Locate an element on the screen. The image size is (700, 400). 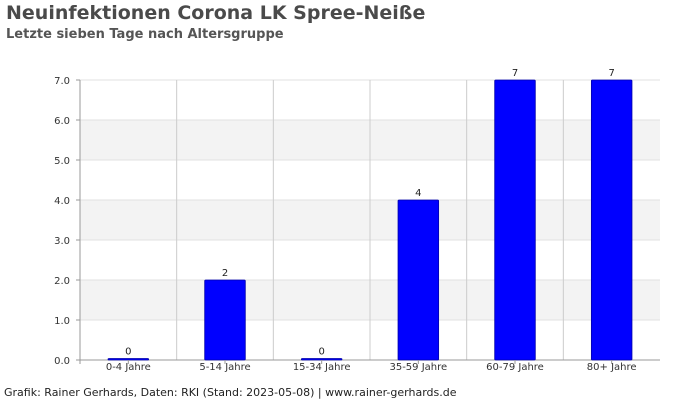
y-tick-label: 4.0 is located at coordinates (62, 201).